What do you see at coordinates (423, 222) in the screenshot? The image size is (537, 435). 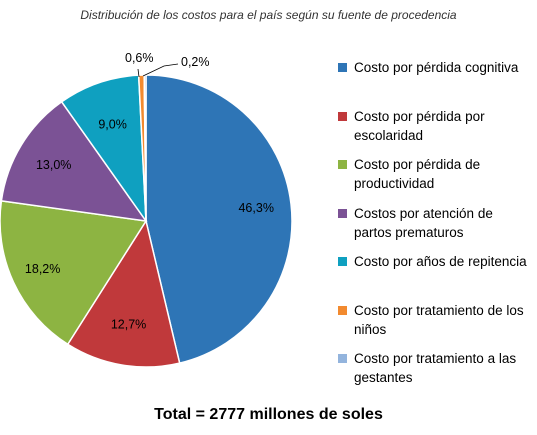 I see `legend-label: Costos por atención de partos prematuros` at bounding box center [423, 222].